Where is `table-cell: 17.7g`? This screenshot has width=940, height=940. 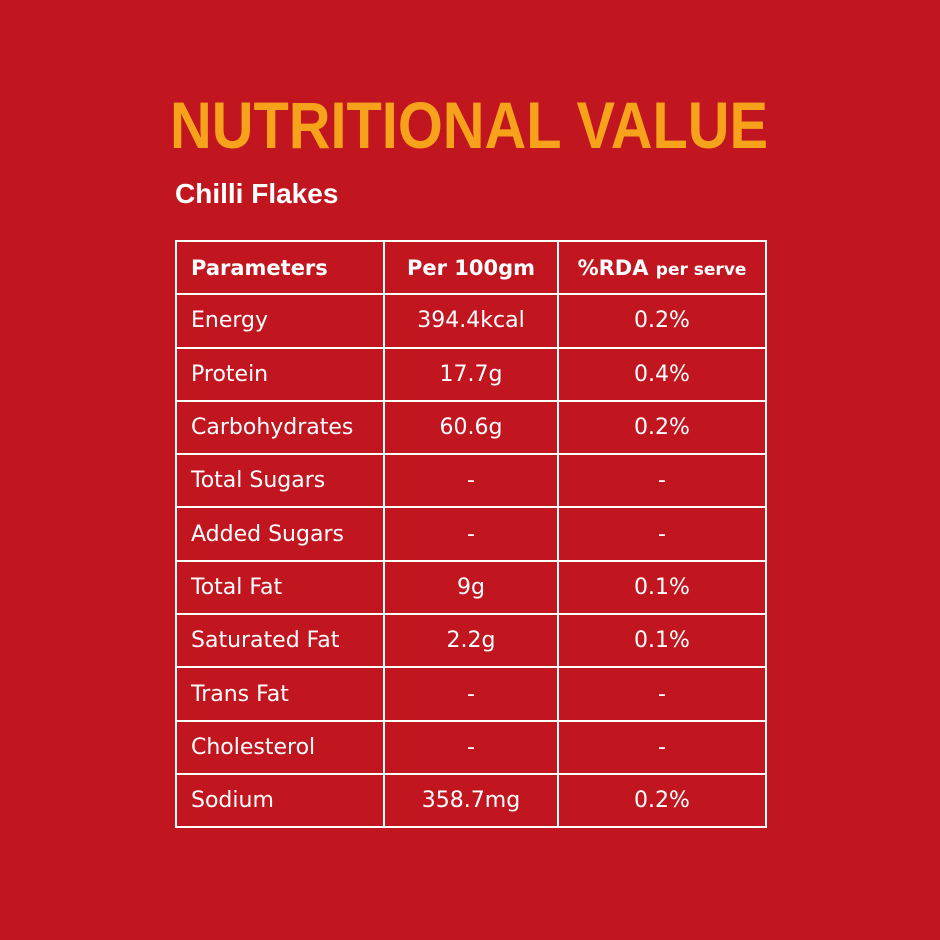 table-cell: 17.7g is located at coordinates (471, 374).